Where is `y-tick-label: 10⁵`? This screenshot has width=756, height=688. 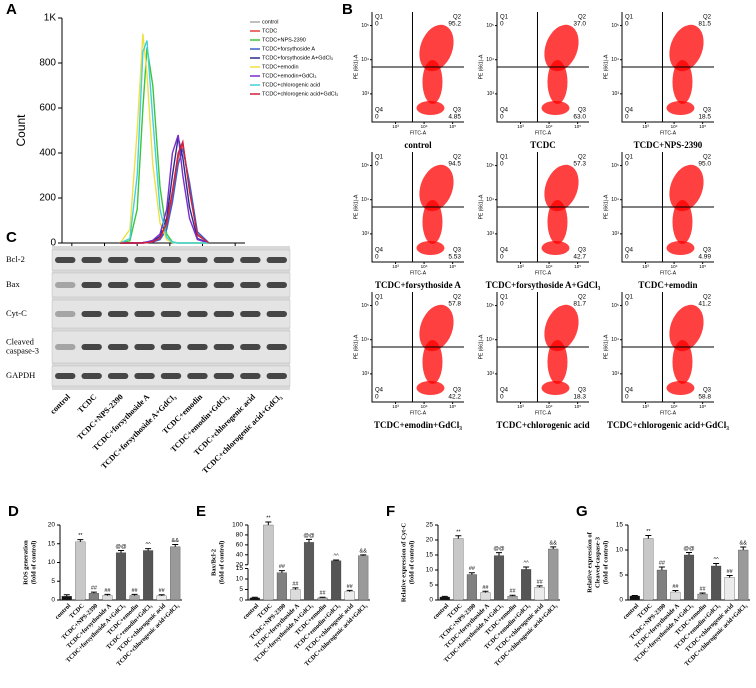
y-tick-label: 10⁵ is located at coordinates (615, 26).